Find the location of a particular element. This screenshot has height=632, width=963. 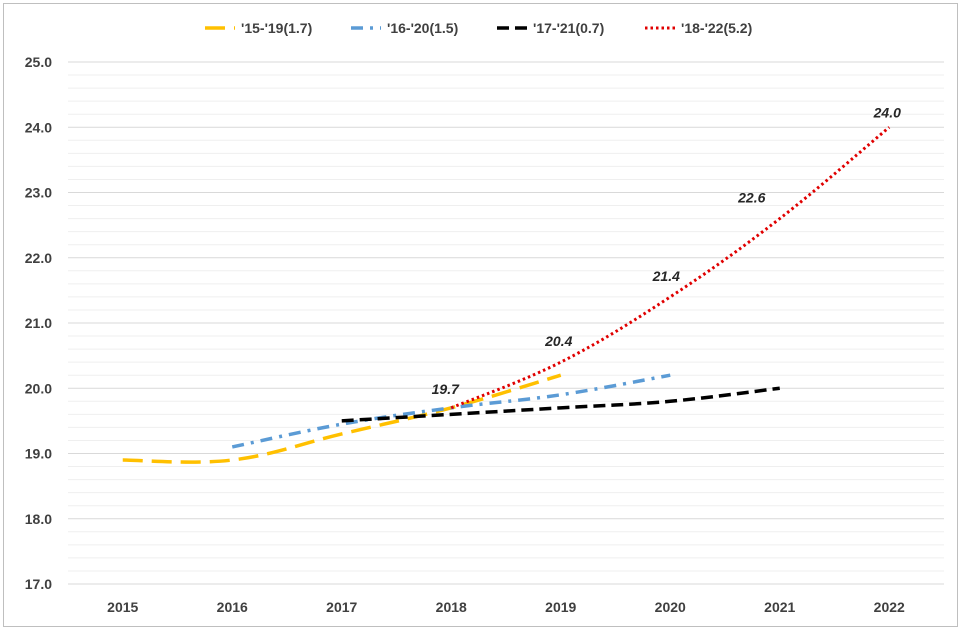

y-tick-label: 23.0 is located at coordinates (38, 193).